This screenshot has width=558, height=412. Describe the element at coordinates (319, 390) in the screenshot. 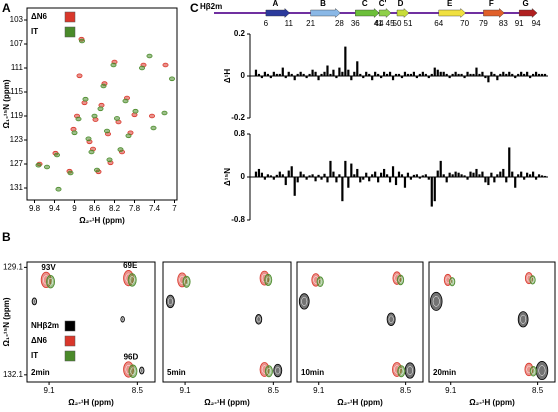

I see `x-tick-label: 9.1` at that location.